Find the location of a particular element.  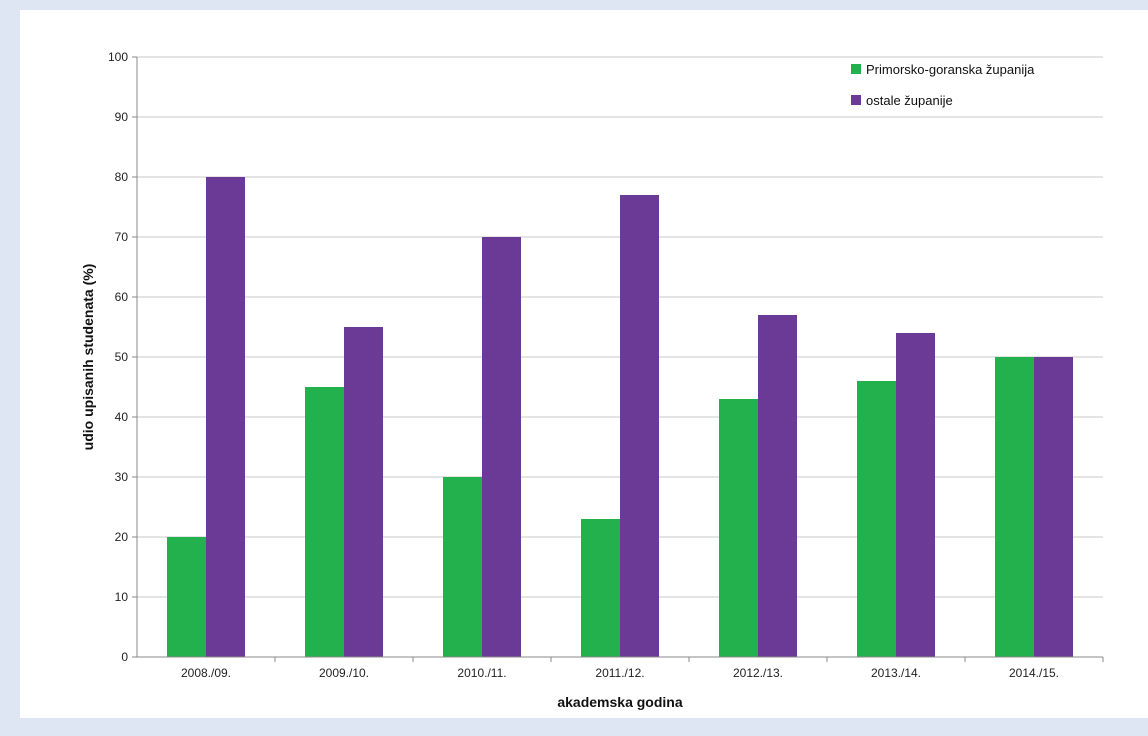

x-tick-label: 2010./11. is located at coordinates (481, 673).